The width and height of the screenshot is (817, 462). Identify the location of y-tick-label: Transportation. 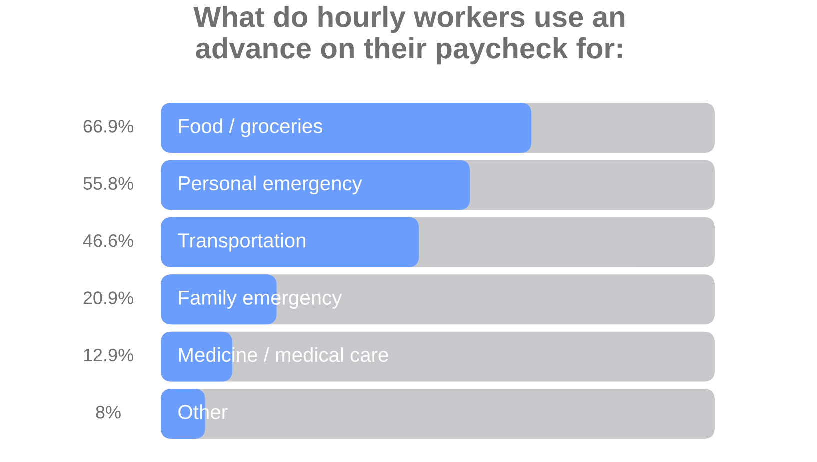
(242, 242).